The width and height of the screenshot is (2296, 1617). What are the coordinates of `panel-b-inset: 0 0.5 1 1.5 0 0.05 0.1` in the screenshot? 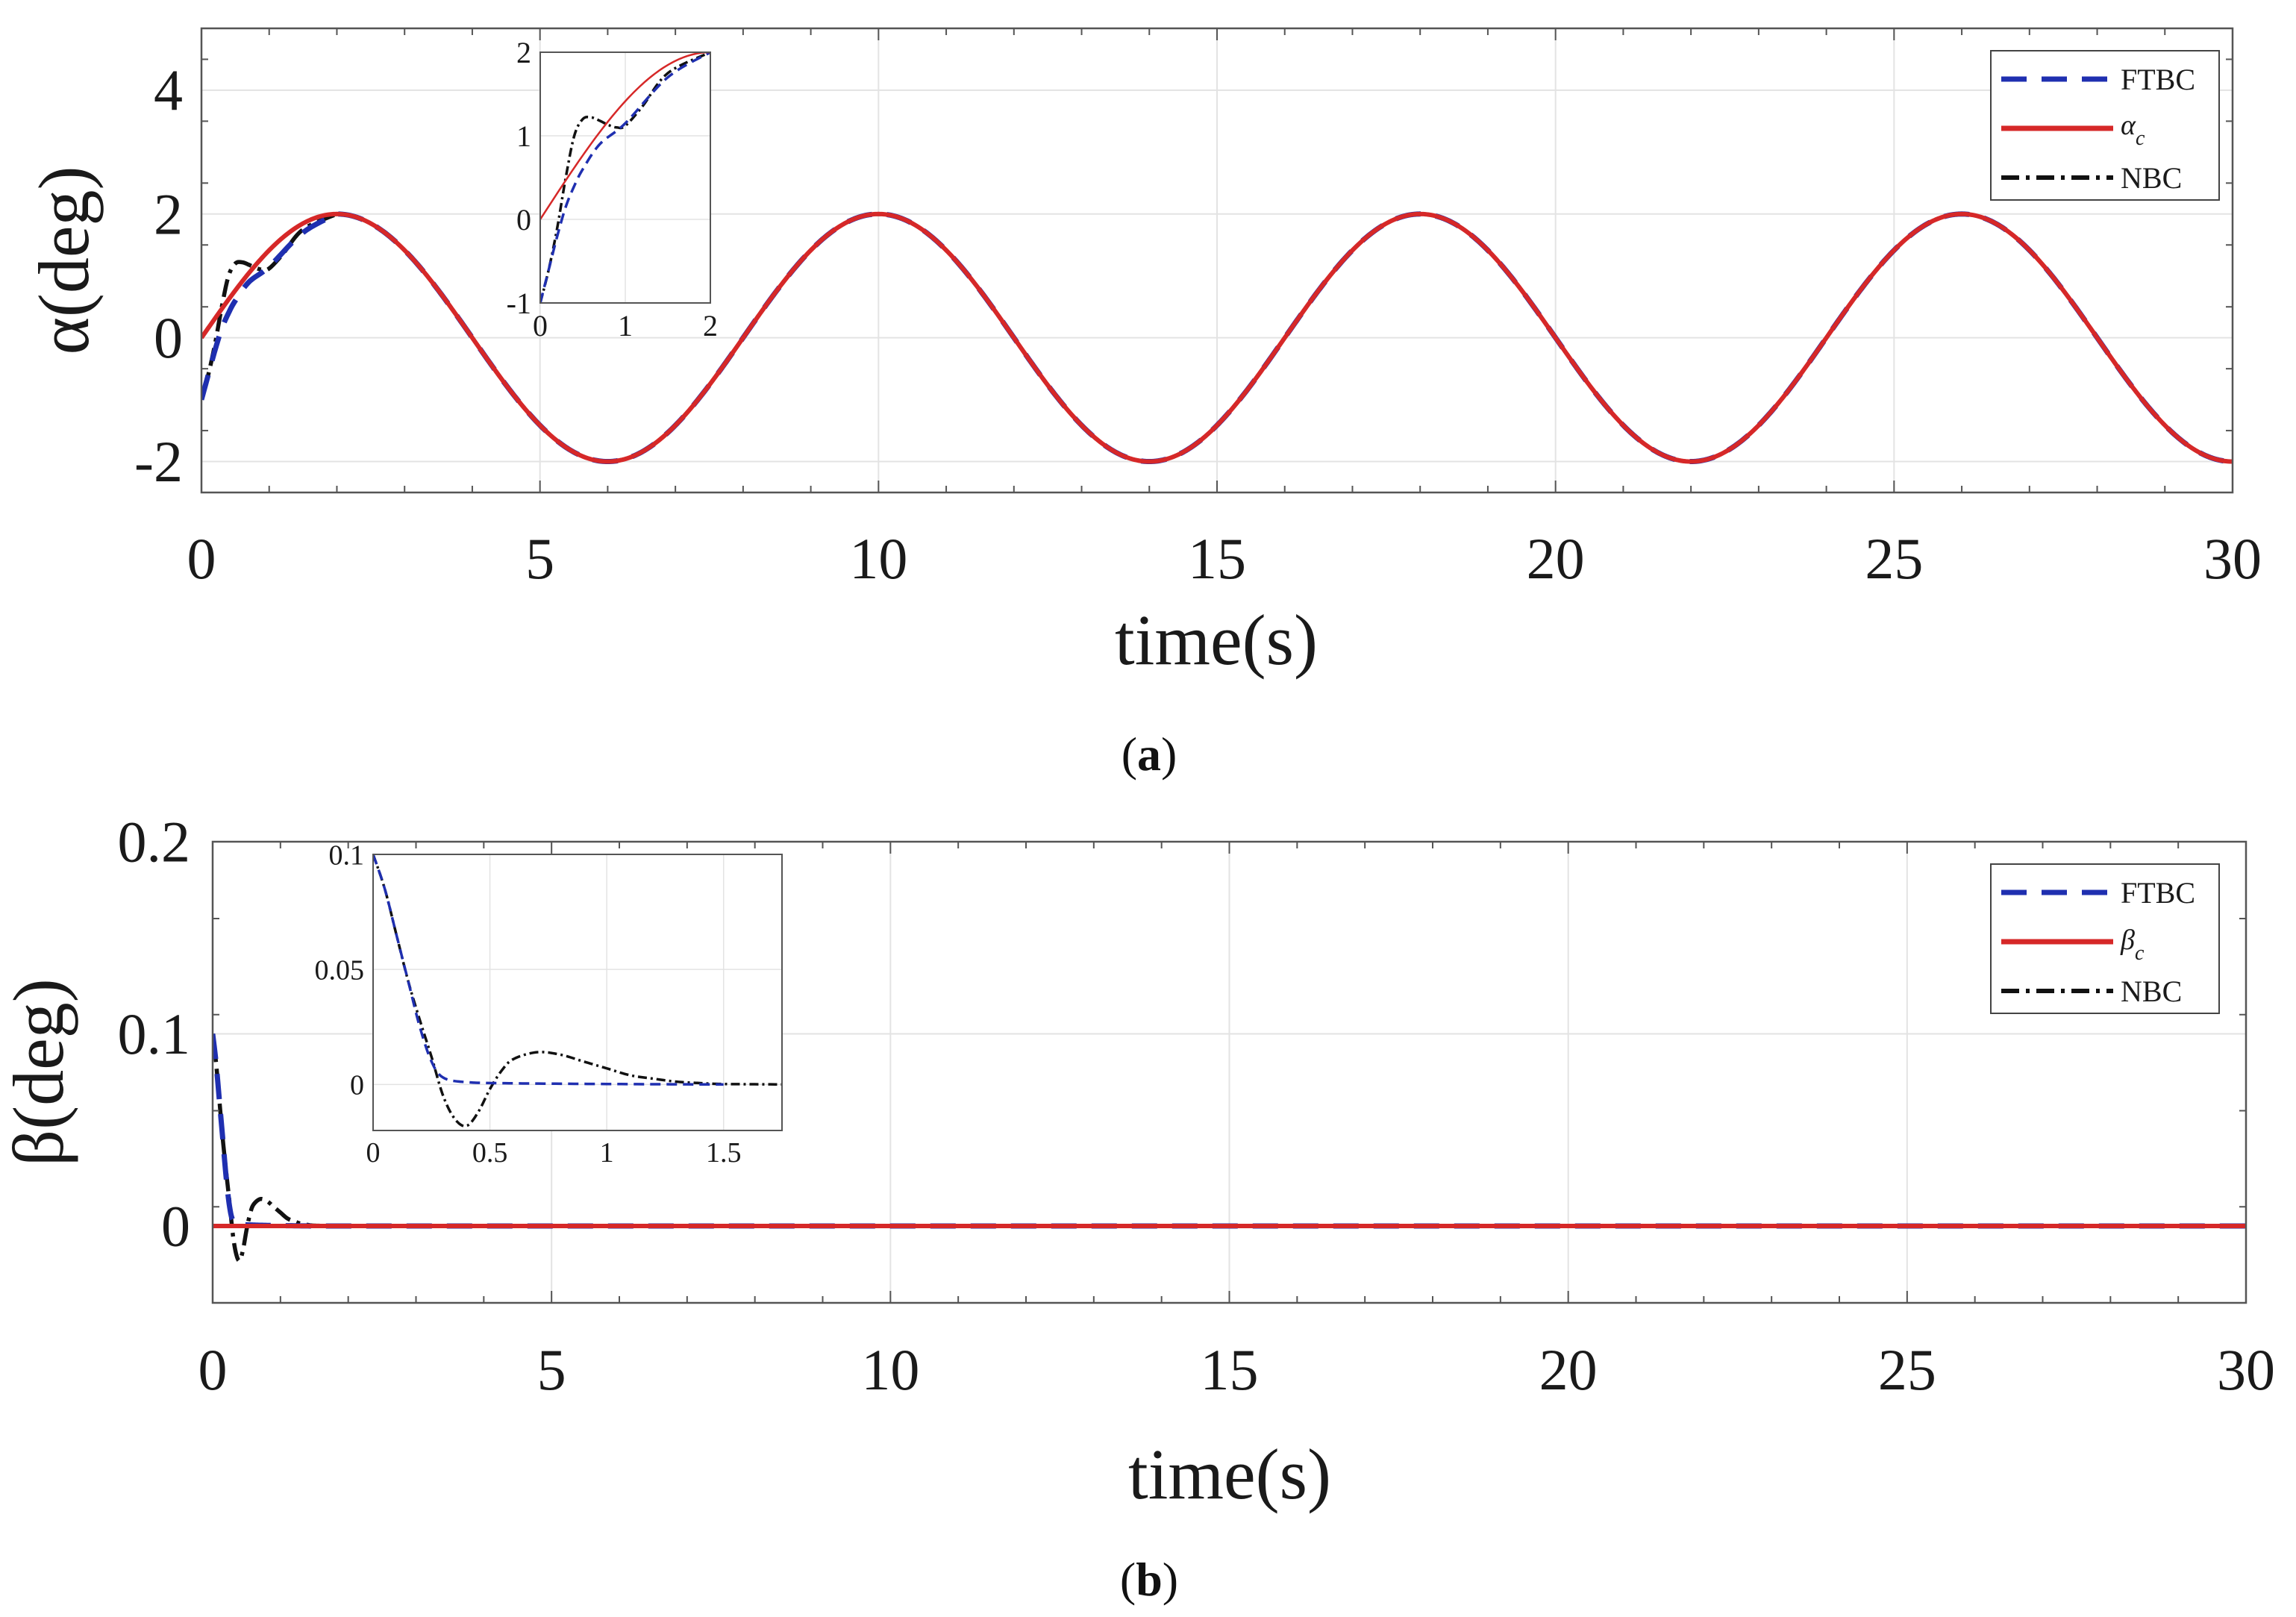 It's located at (549, 1004).